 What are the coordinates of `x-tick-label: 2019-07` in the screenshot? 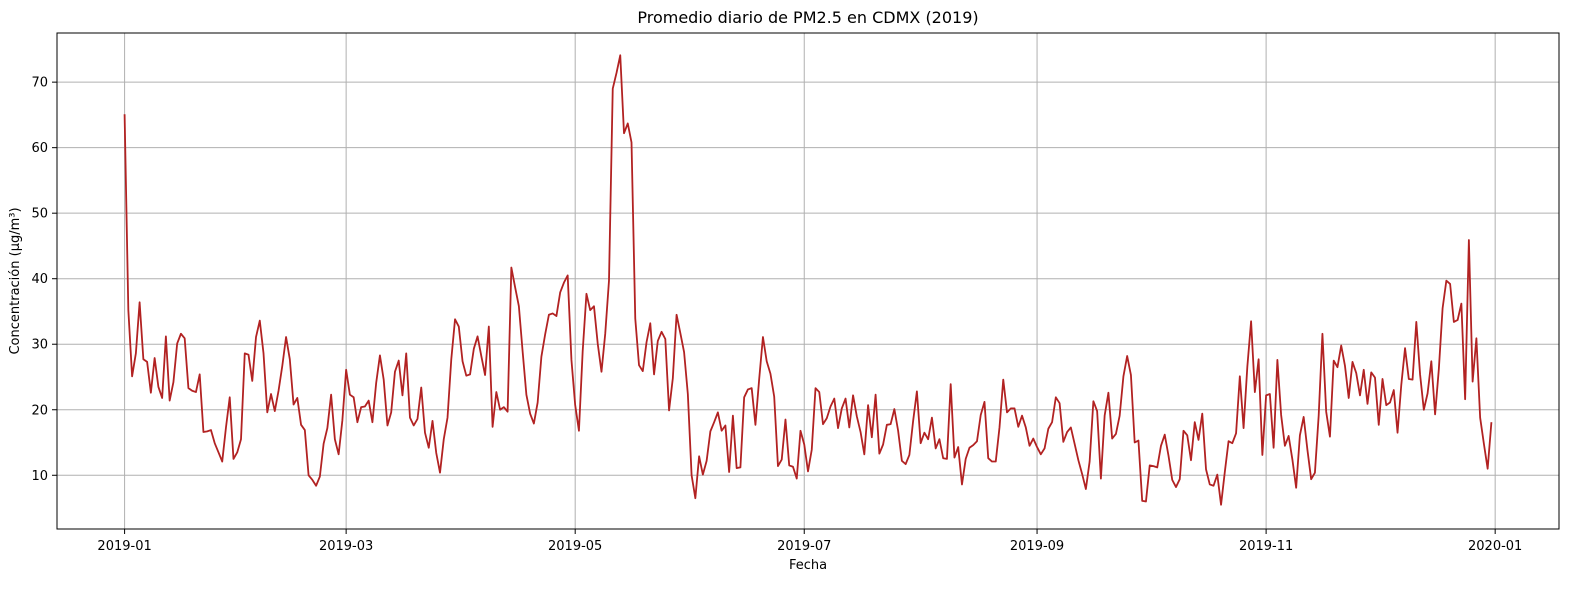 It's located at (804, 546).